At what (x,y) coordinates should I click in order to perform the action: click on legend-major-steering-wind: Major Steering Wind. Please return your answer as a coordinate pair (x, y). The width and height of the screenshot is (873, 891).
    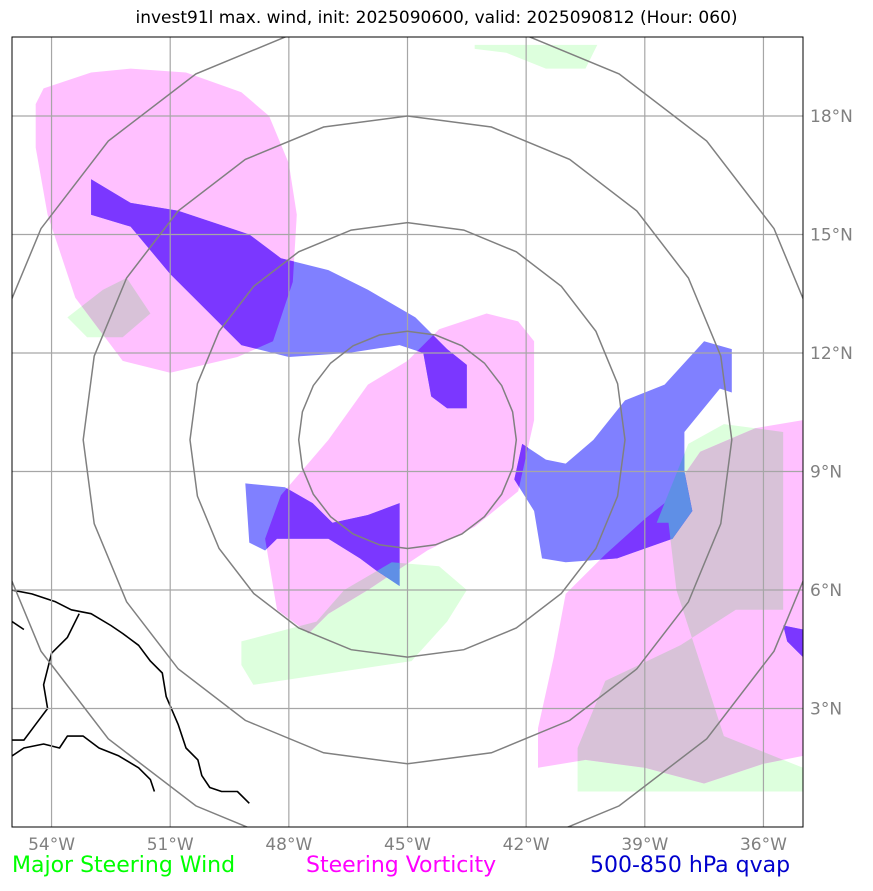
    Looking at the image, I should click on (124, 865).